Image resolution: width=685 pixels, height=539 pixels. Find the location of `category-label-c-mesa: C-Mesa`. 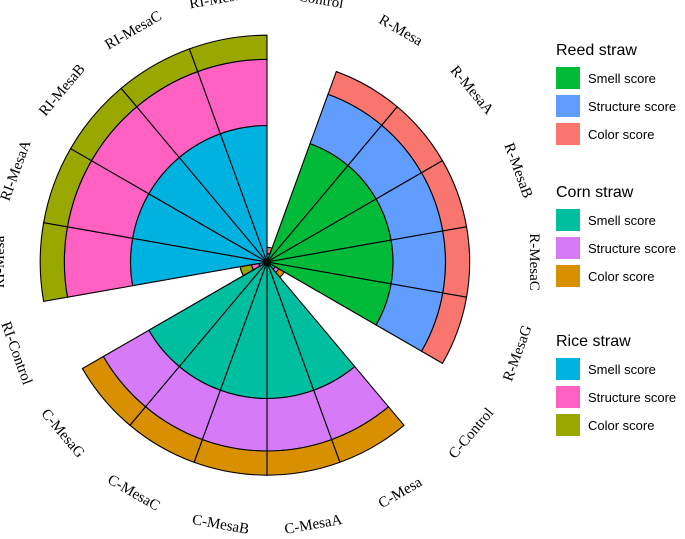

category-label-c-mesa: C-Mesa is located at coordinates (400, 493).